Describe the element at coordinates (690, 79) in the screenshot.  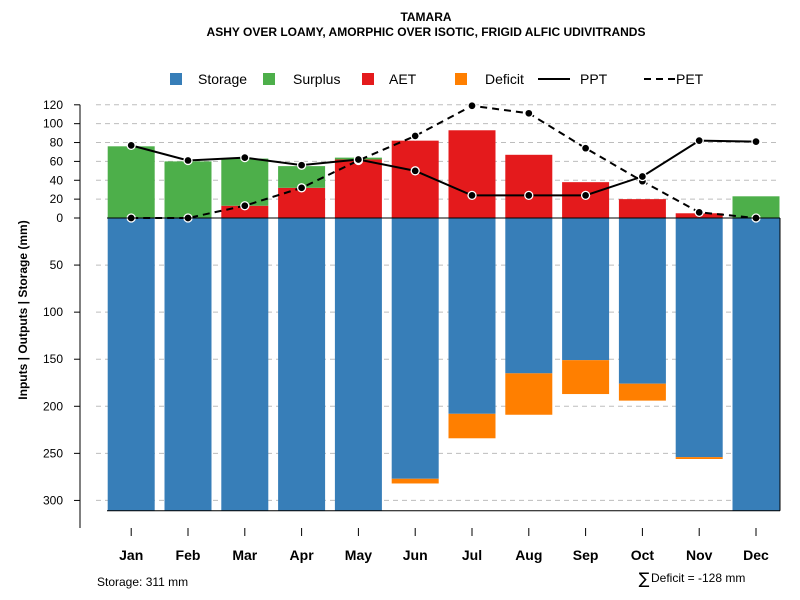
I see `legend-label: PET` at that location.